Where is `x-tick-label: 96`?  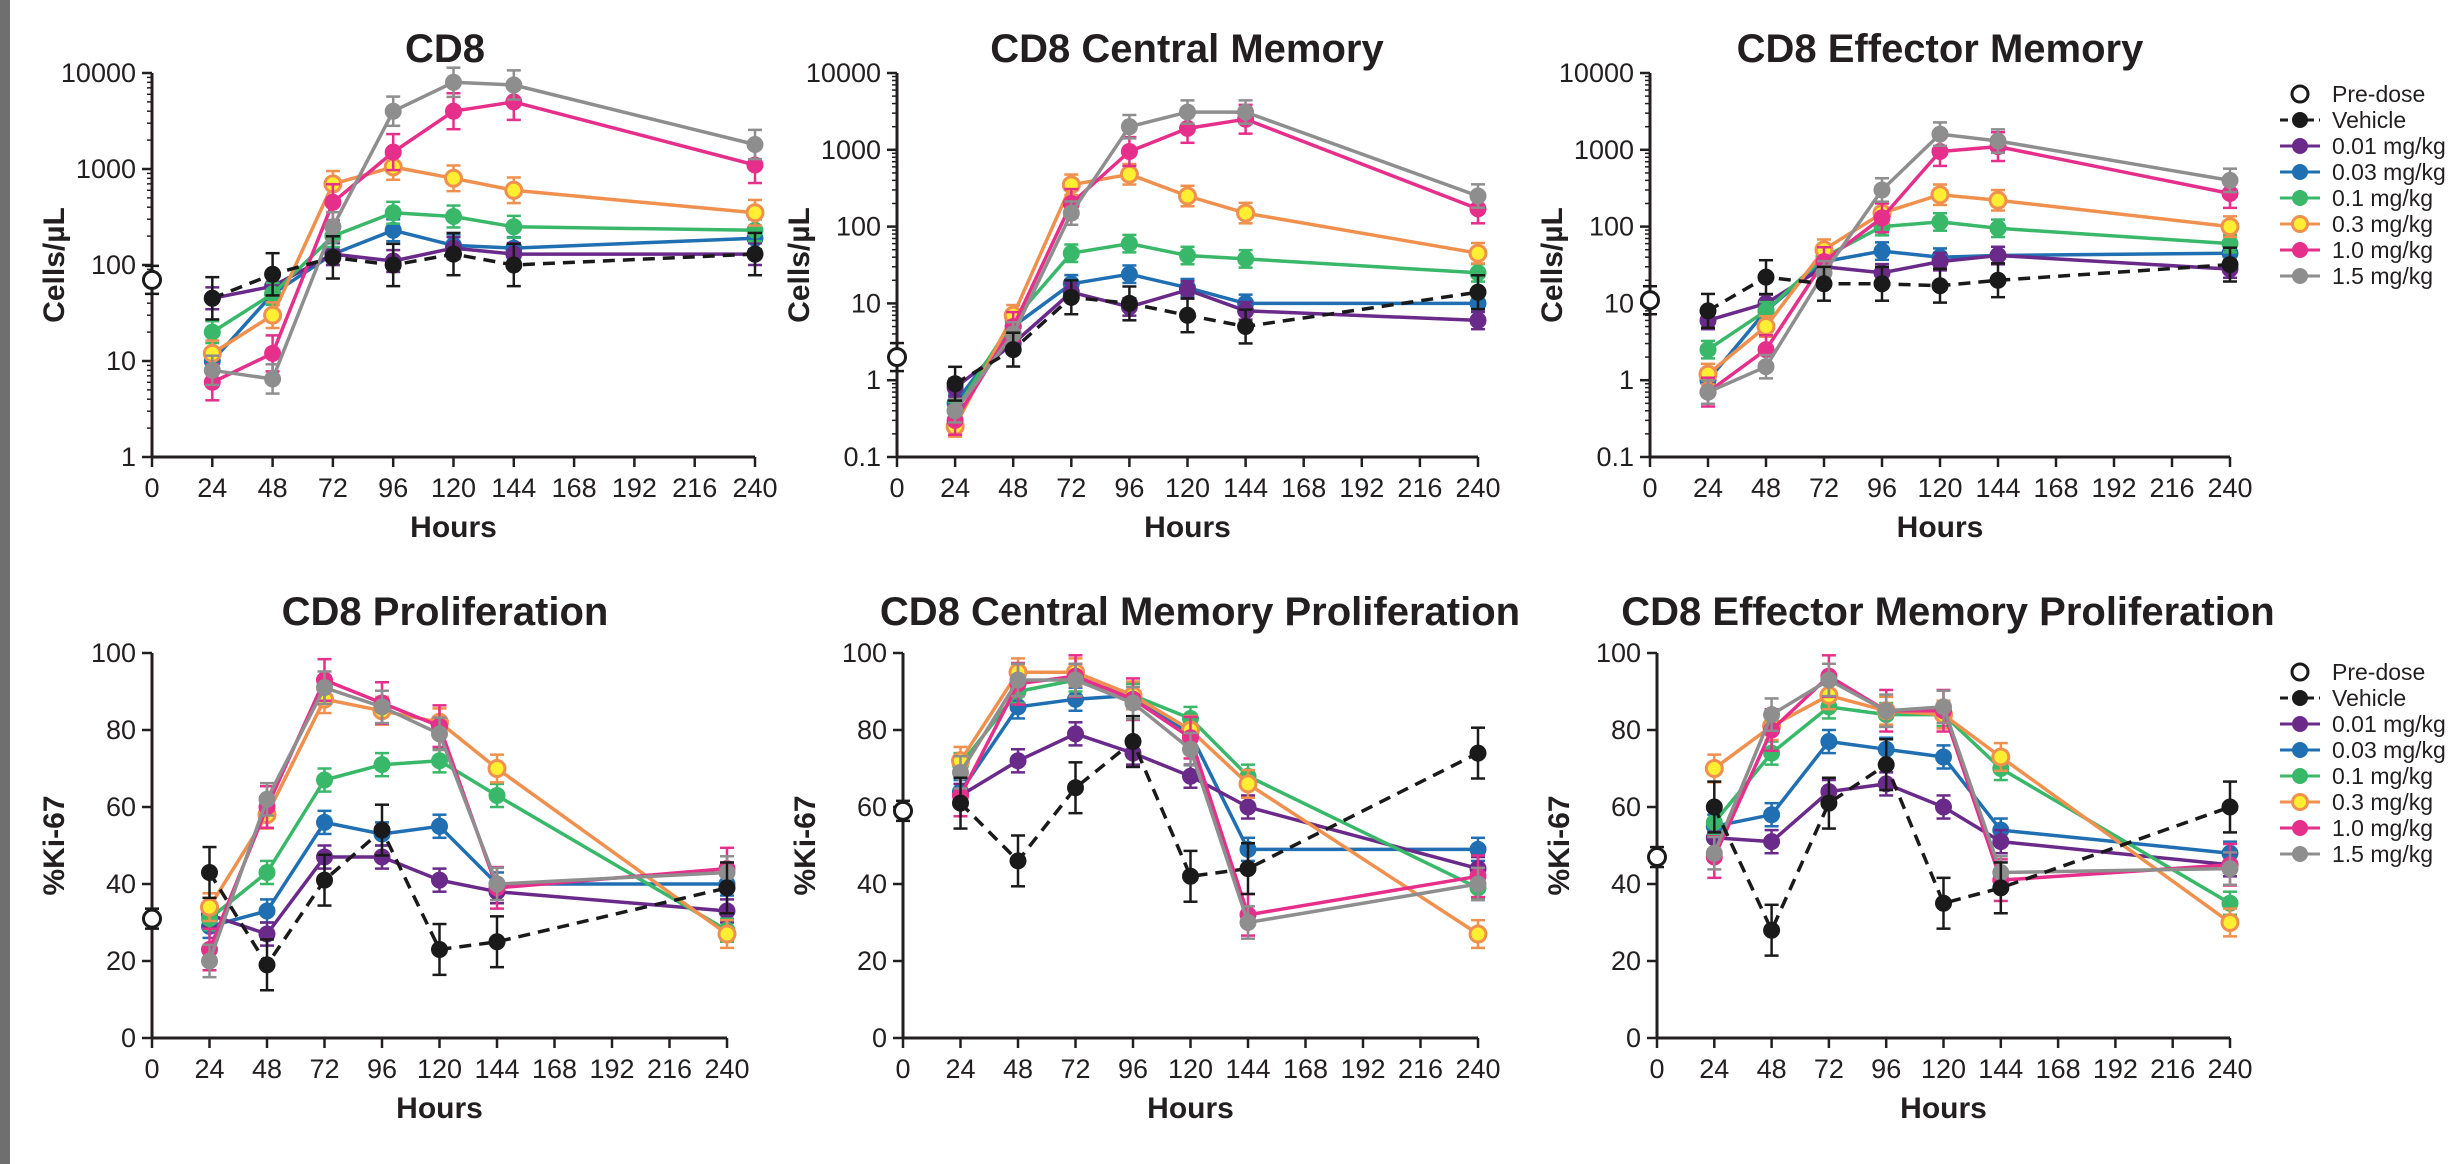 x-tick-label: 96 is located at coordinates (393, 488).